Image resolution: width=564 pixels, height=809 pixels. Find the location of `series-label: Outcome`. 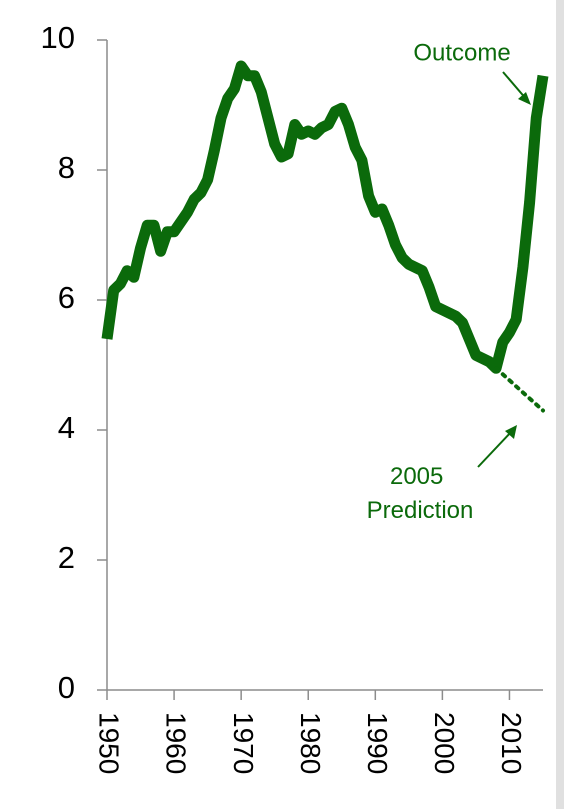

series-label: Outcome is located at coordinates (461, 52).